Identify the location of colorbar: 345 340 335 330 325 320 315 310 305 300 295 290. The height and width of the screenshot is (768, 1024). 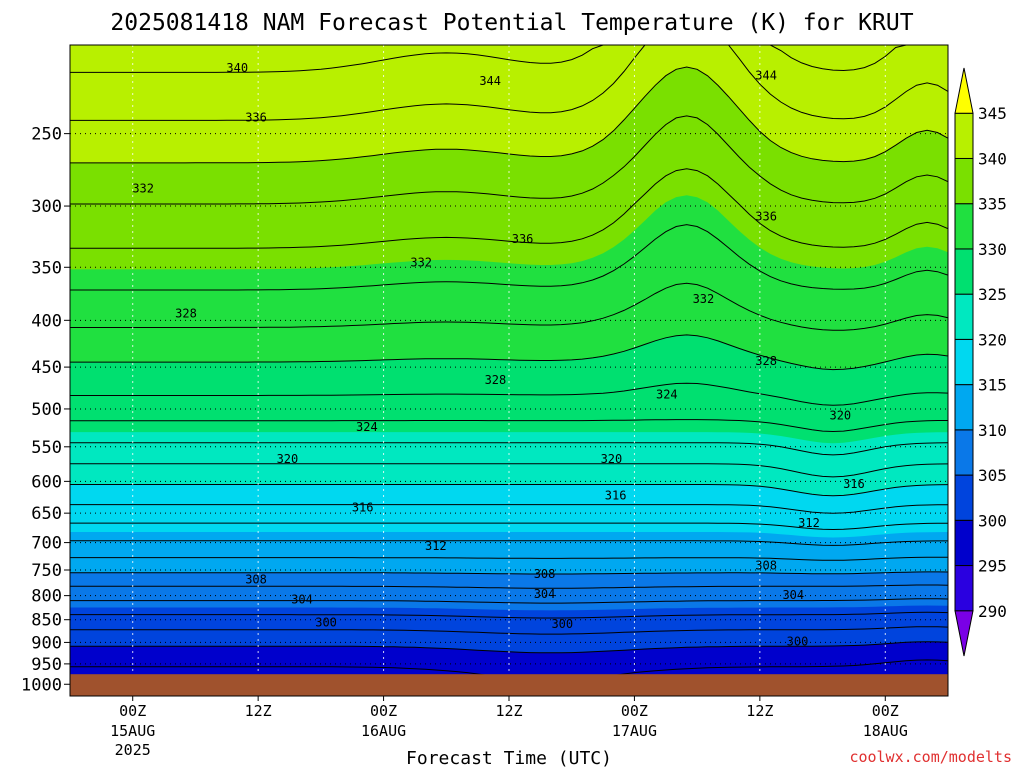
(980, 362).